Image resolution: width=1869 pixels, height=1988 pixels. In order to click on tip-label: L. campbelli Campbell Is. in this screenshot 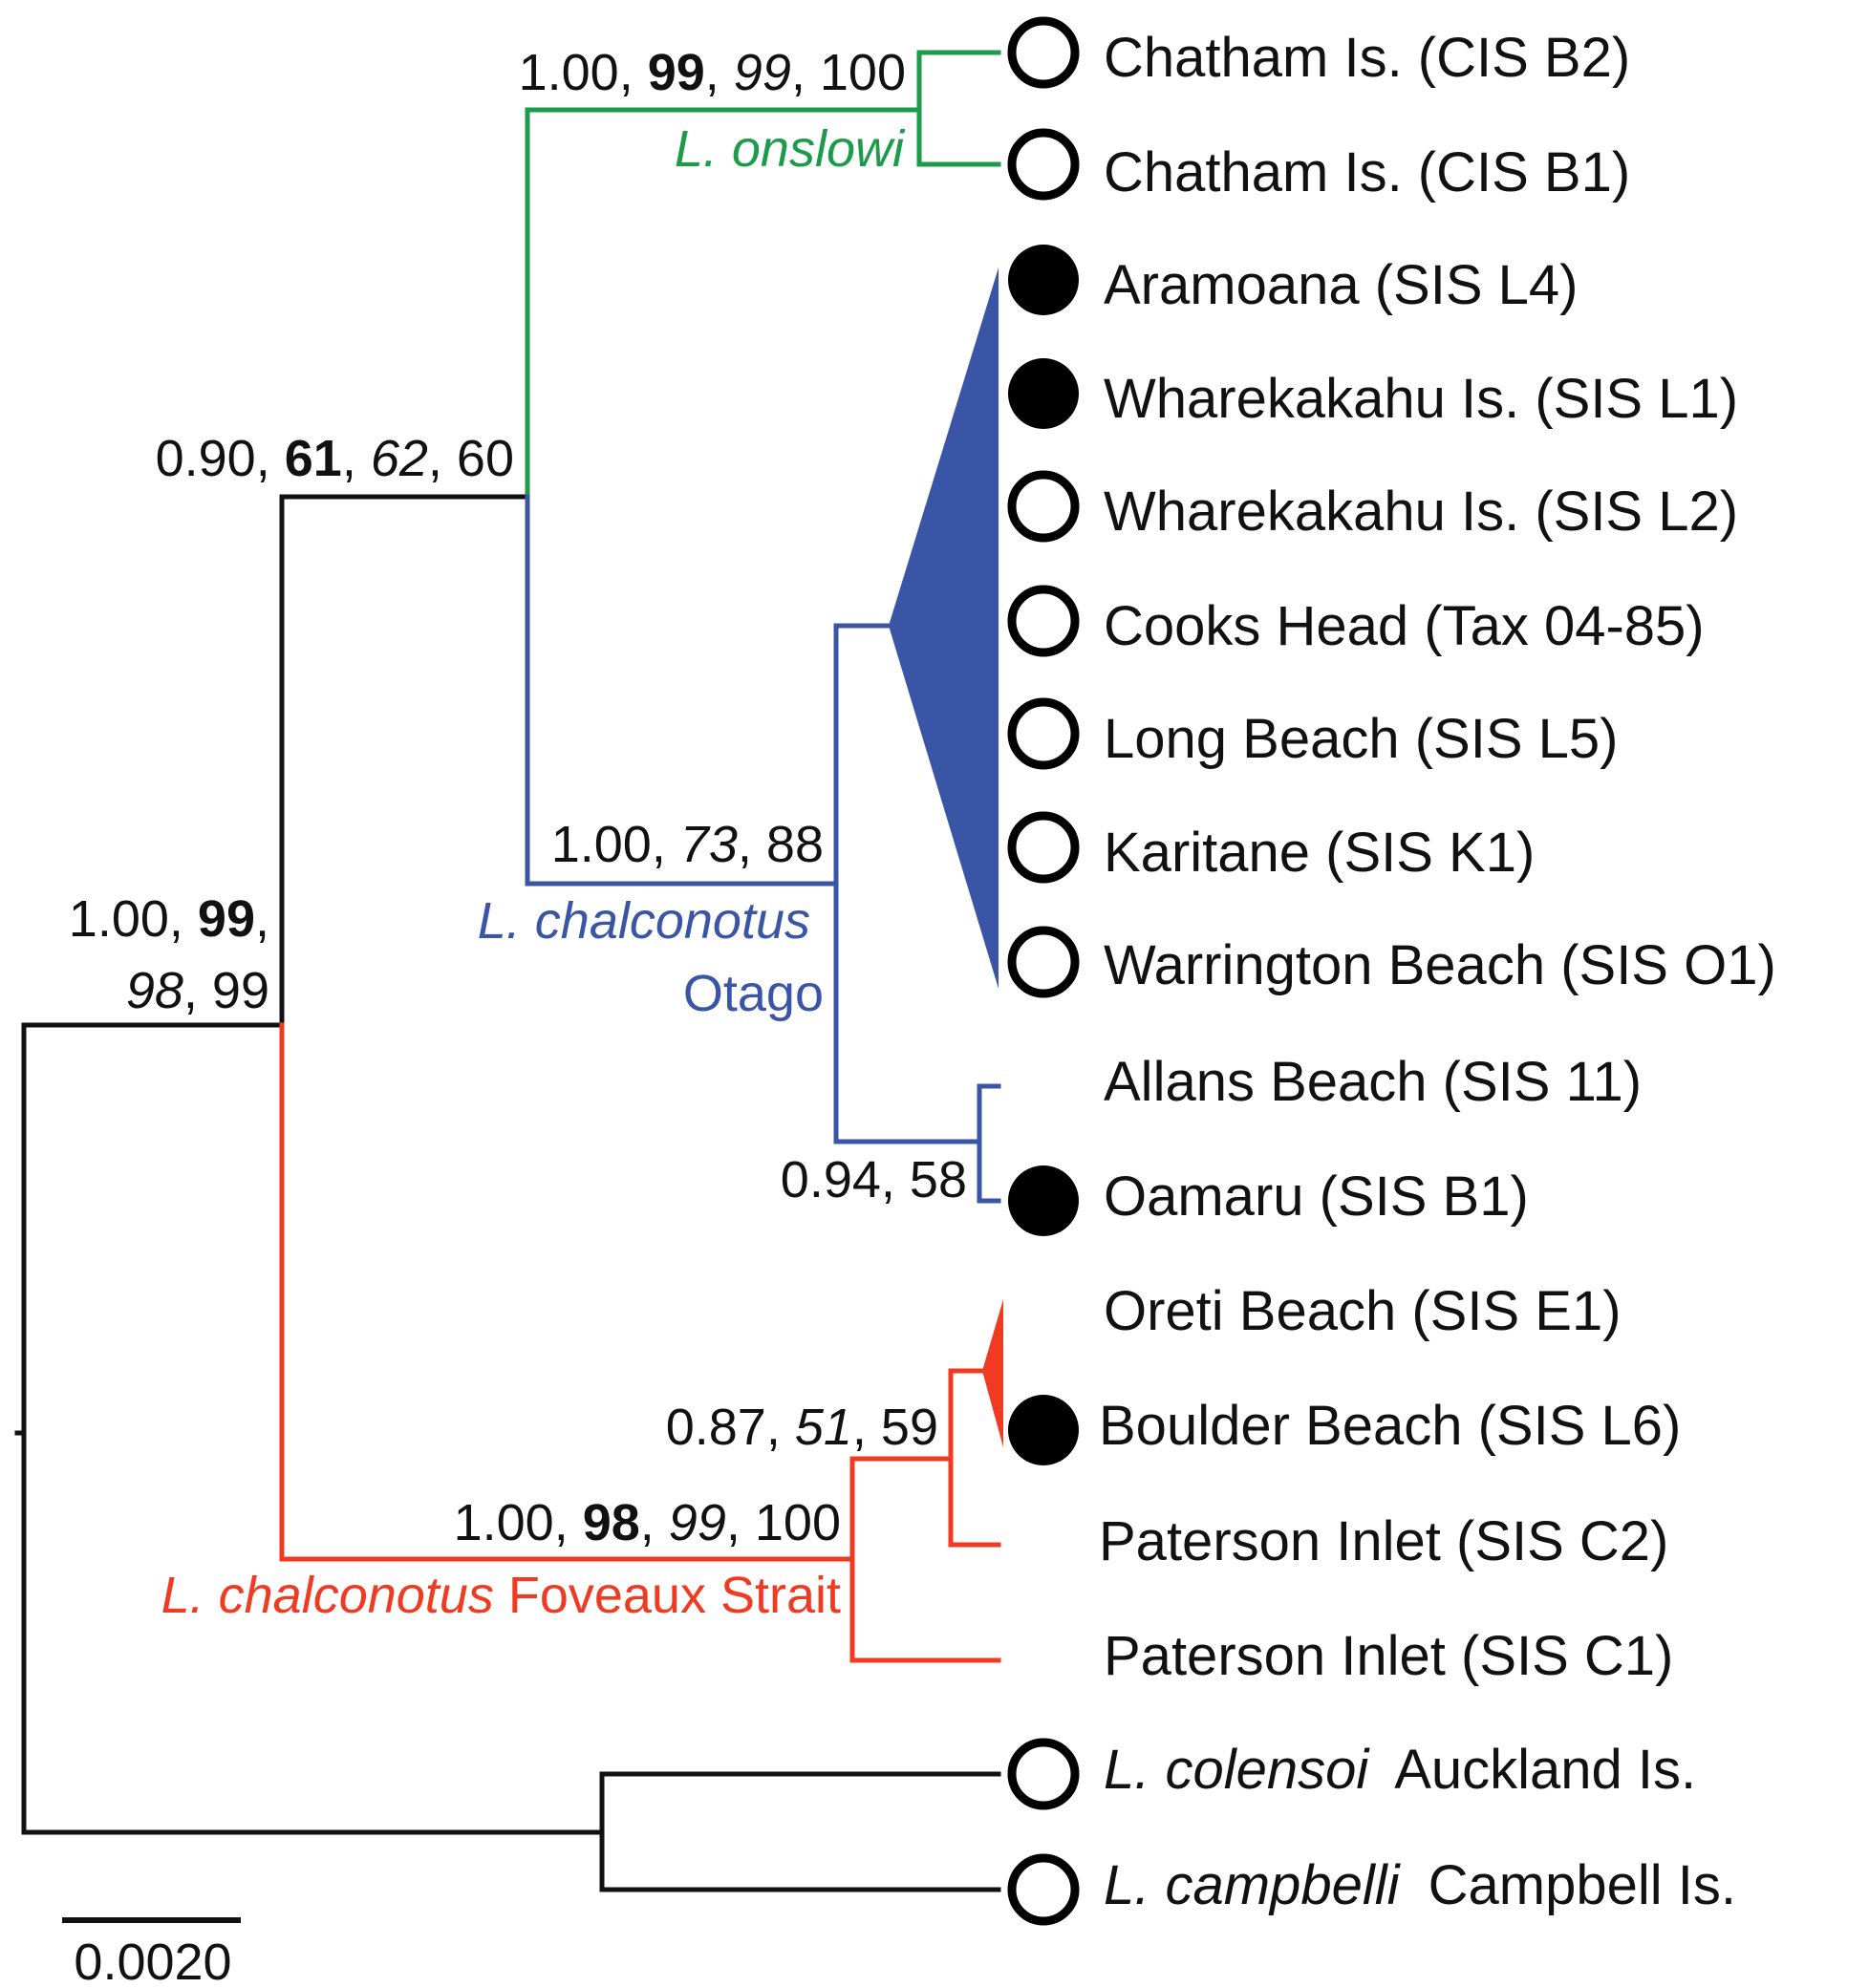, I will do `click(1420, 1885)`.